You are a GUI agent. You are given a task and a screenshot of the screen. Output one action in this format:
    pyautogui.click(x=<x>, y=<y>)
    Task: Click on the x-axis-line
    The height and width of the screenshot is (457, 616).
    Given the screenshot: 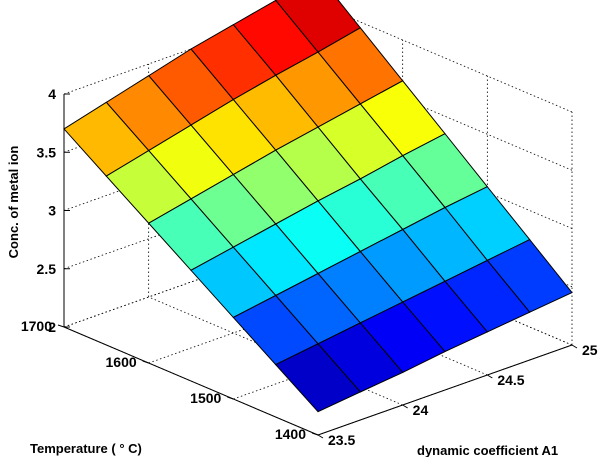 What is the action you would take?
    pyautogui.click(x=445, y=390)
    